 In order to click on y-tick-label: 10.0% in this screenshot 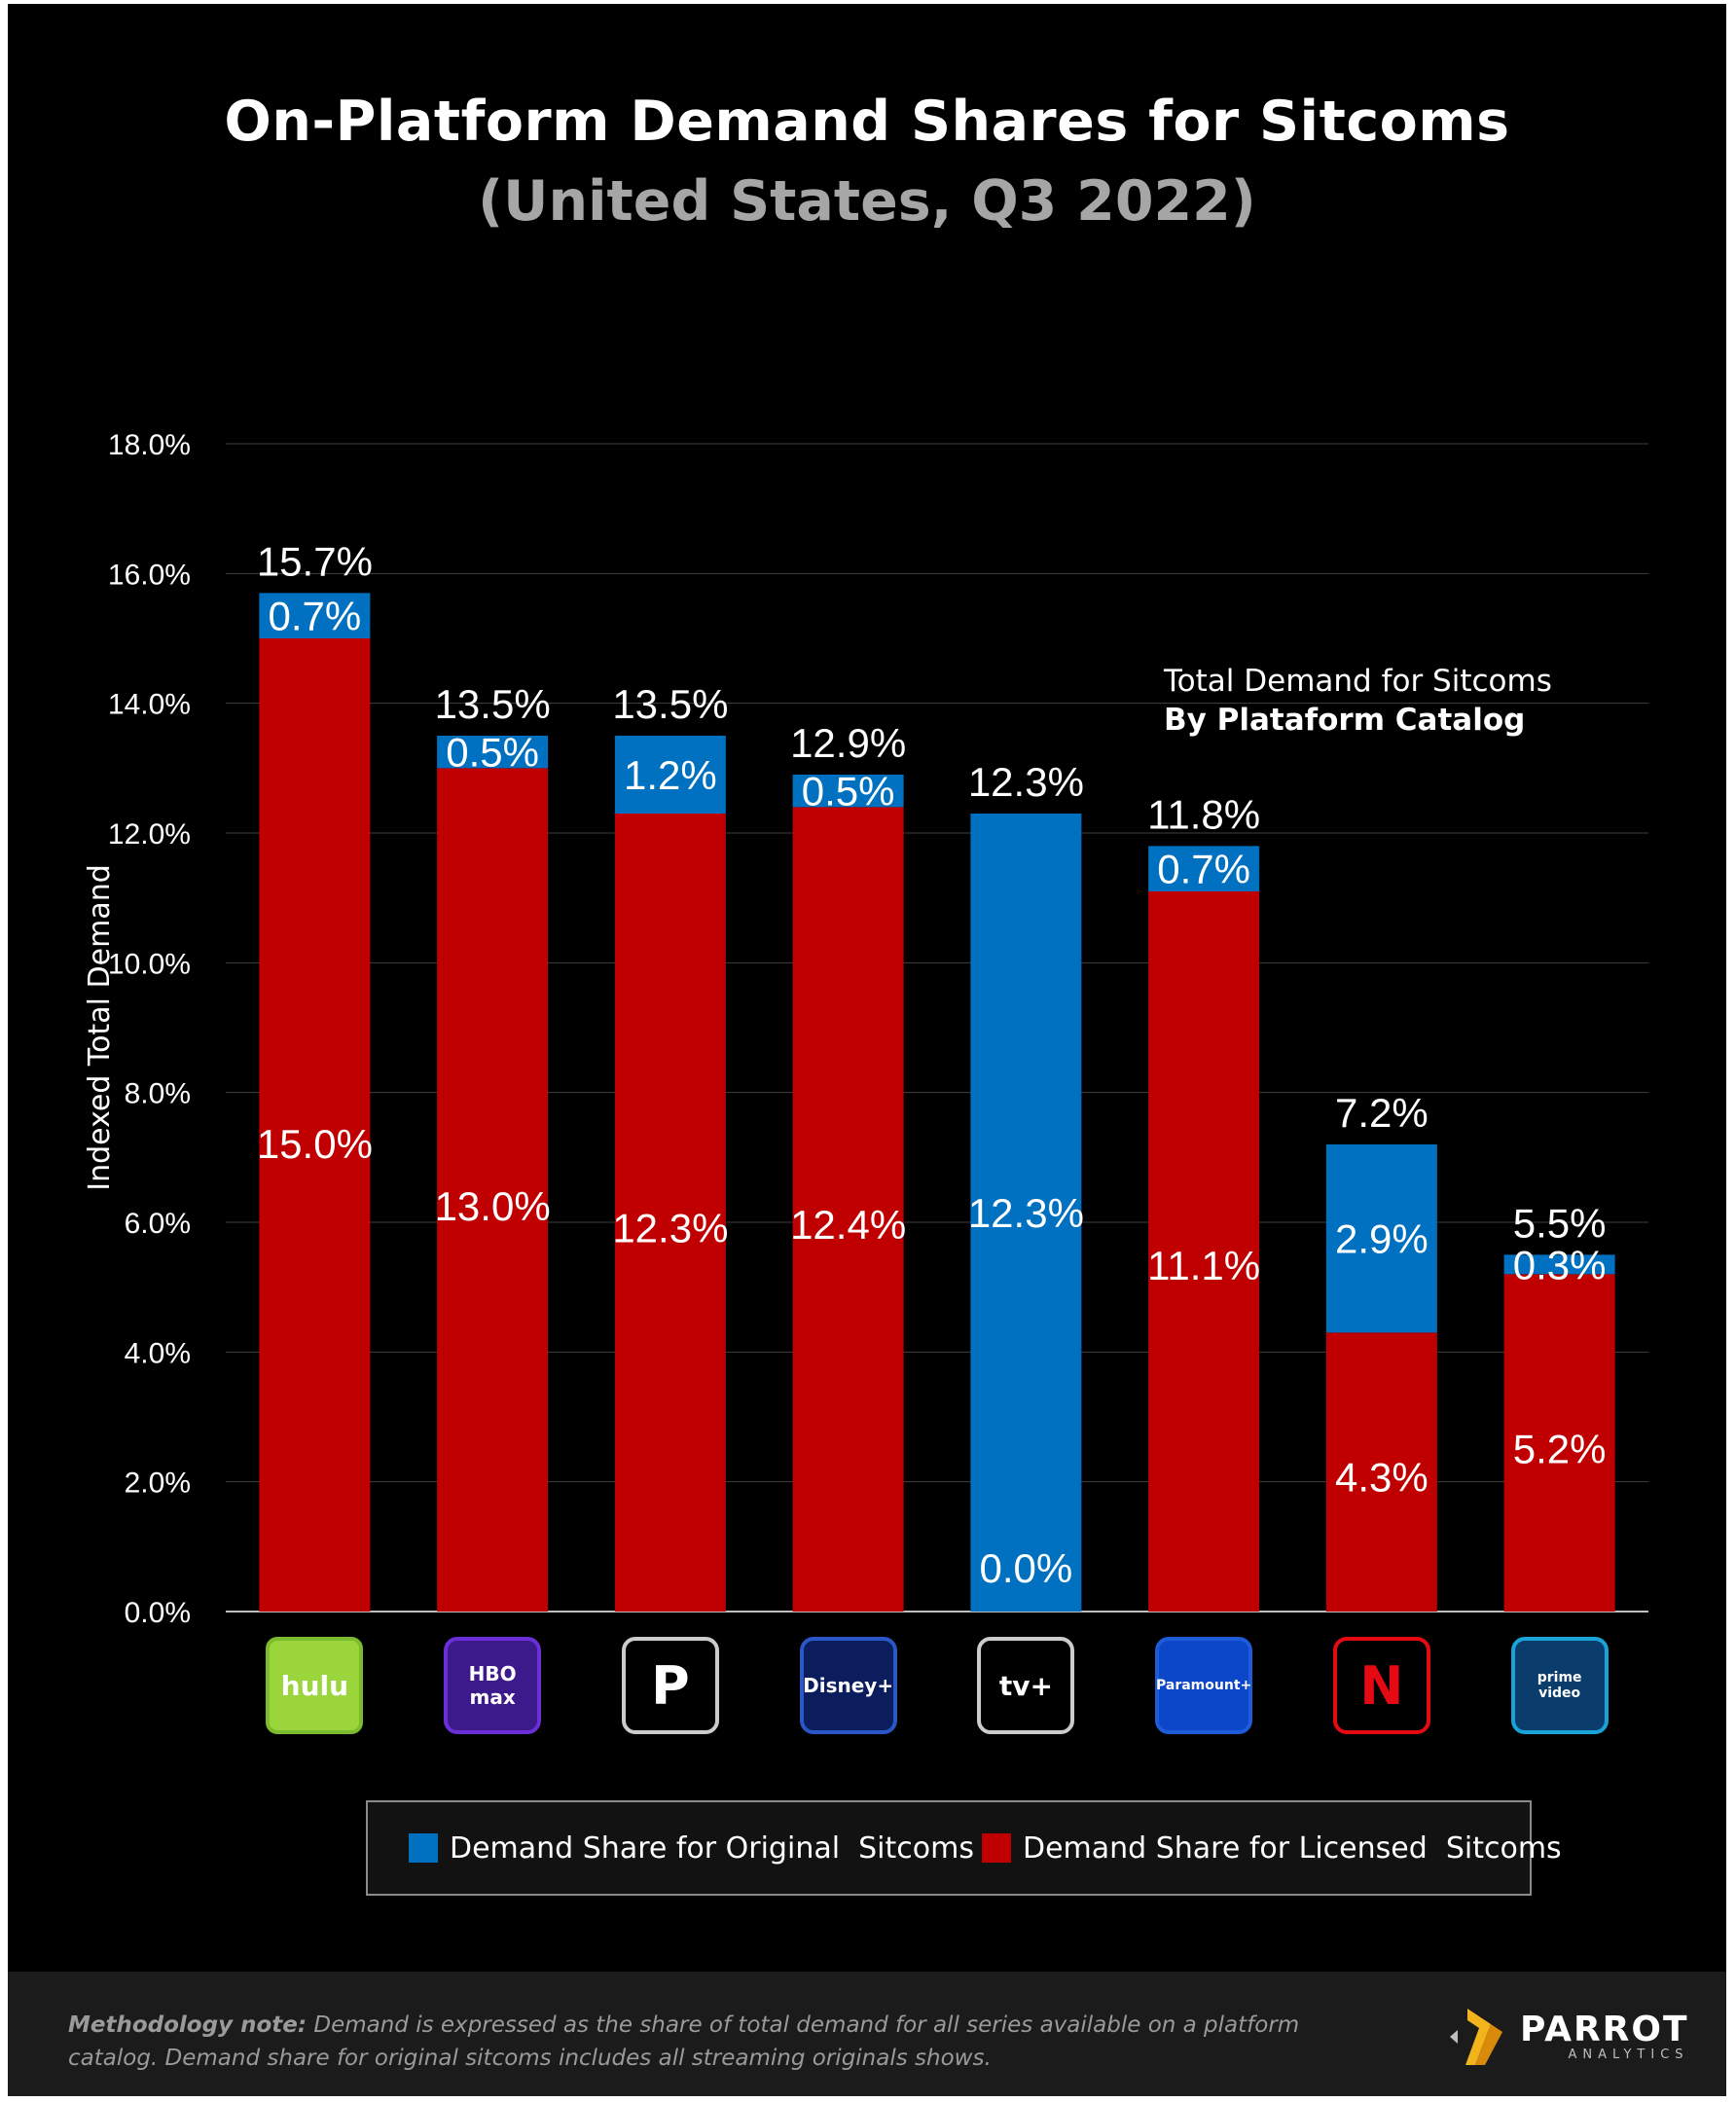, I will do `click(150, 964)`.